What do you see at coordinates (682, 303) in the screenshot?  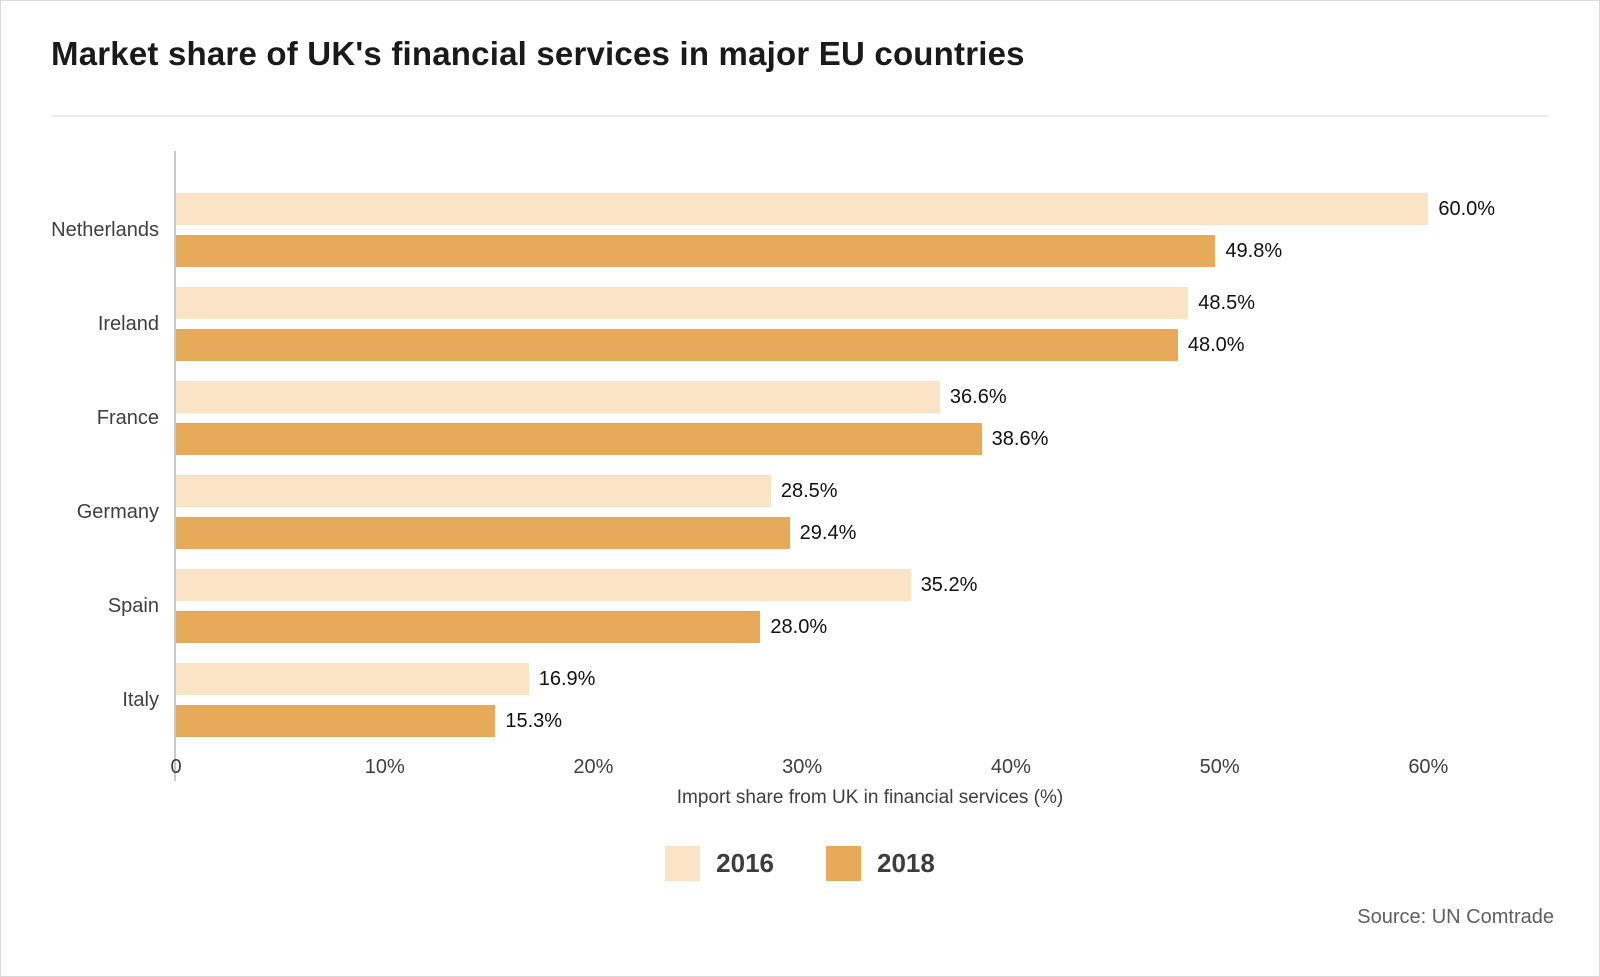 I see `bar-2016-ireland` at bounding box center [682, 303].